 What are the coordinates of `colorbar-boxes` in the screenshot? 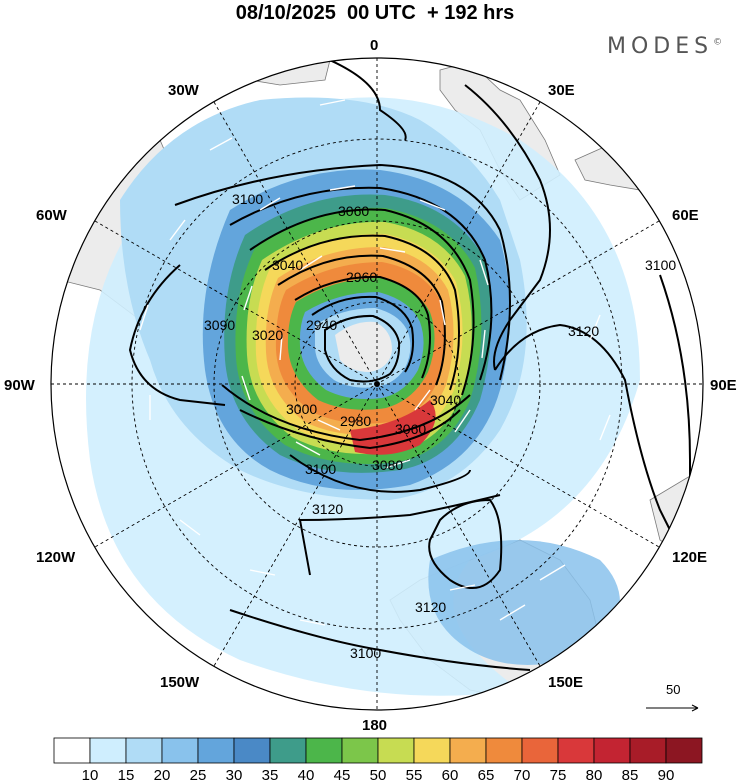 It's located at (378, 750).